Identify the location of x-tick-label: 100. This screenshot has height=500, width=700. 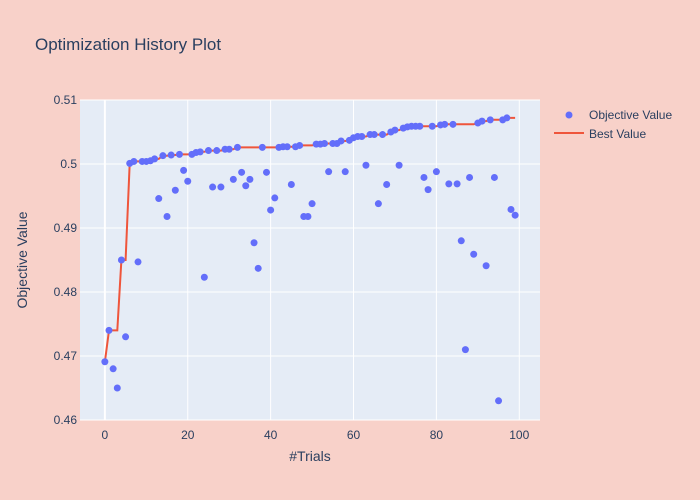
(519, 435).